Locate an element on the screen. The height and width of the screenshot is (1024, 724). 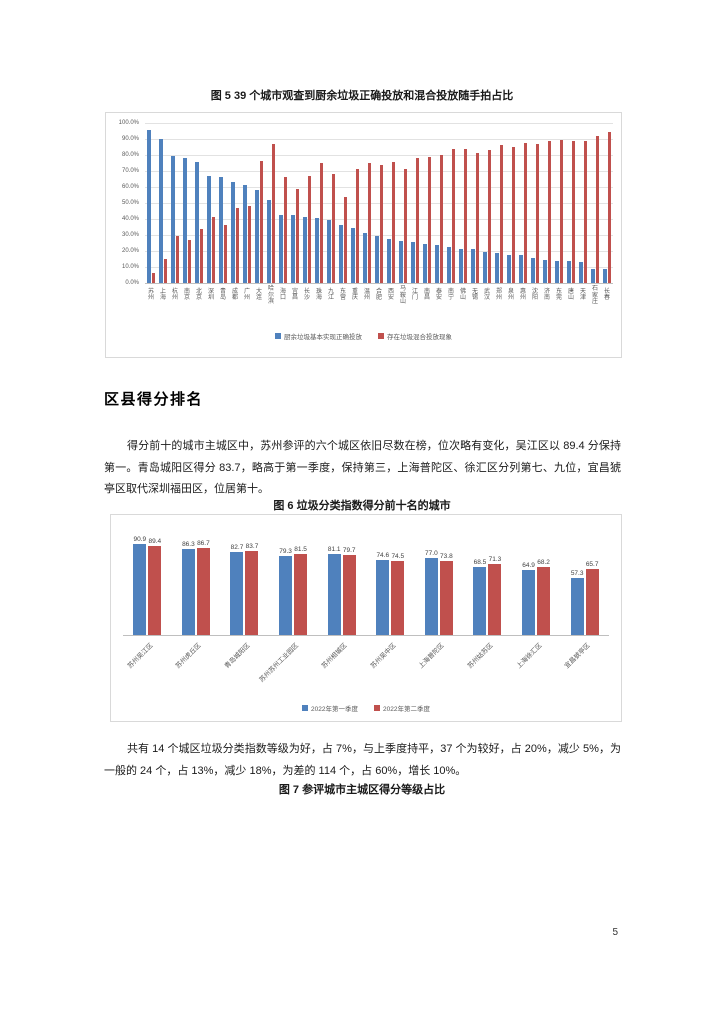
bar-value-label: 86.3 is located at coordinates (188, 544).